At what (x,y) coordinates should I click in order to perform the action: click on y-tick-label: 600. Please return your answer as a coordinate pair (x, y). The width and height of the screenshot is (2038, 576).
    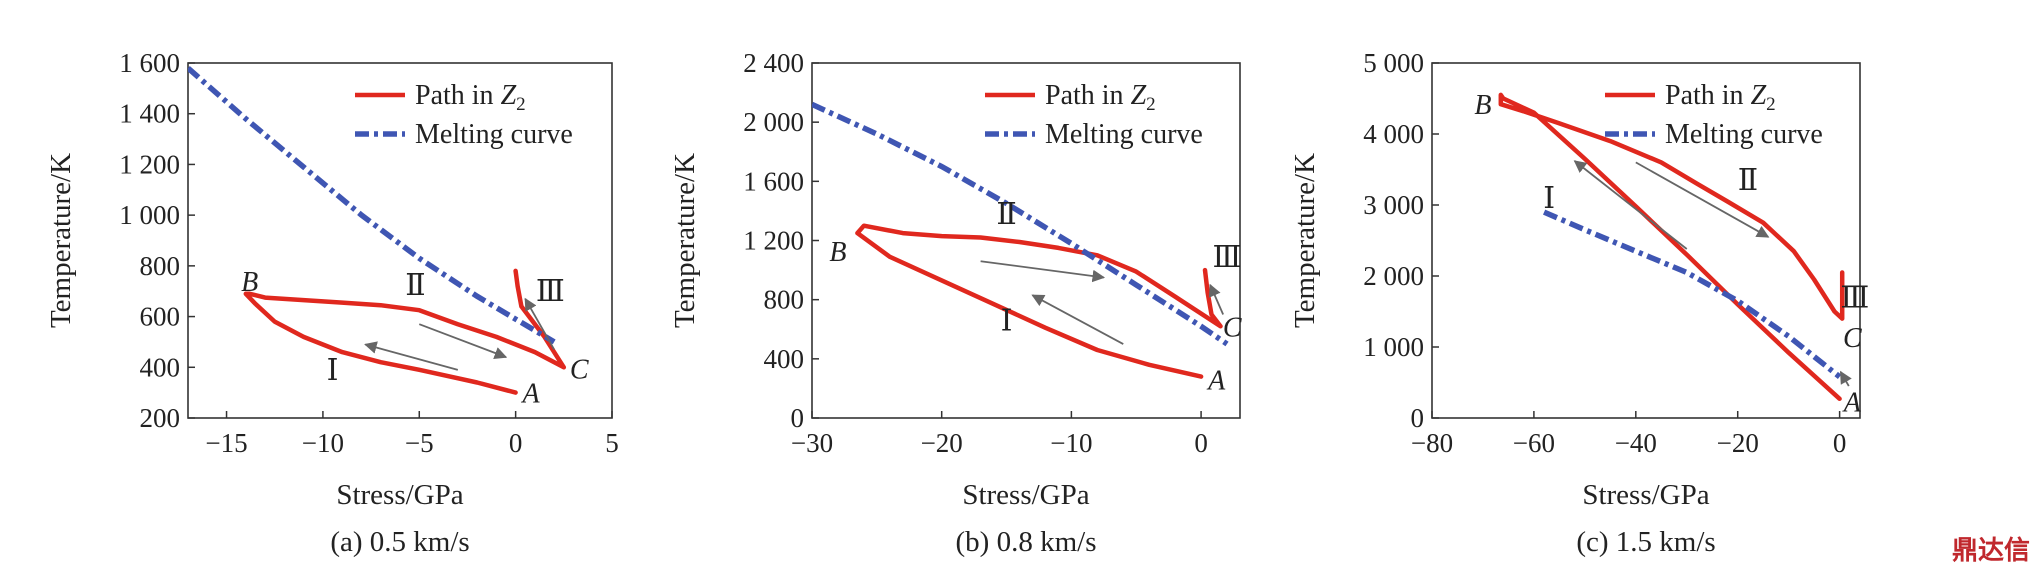
    Looking at the image, I should click on (160, 317).